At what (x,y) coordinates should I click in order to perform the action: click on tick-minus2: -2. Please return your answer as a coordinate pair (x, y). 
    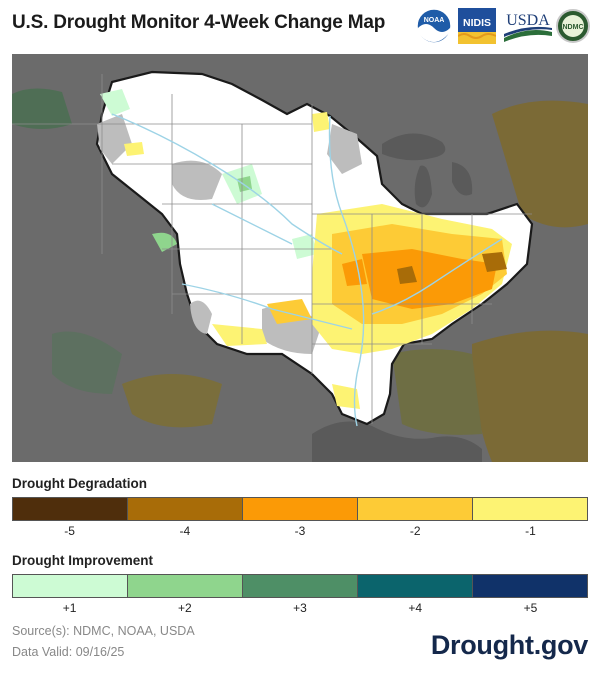
    Looking at the image, I should click on (415, 531).